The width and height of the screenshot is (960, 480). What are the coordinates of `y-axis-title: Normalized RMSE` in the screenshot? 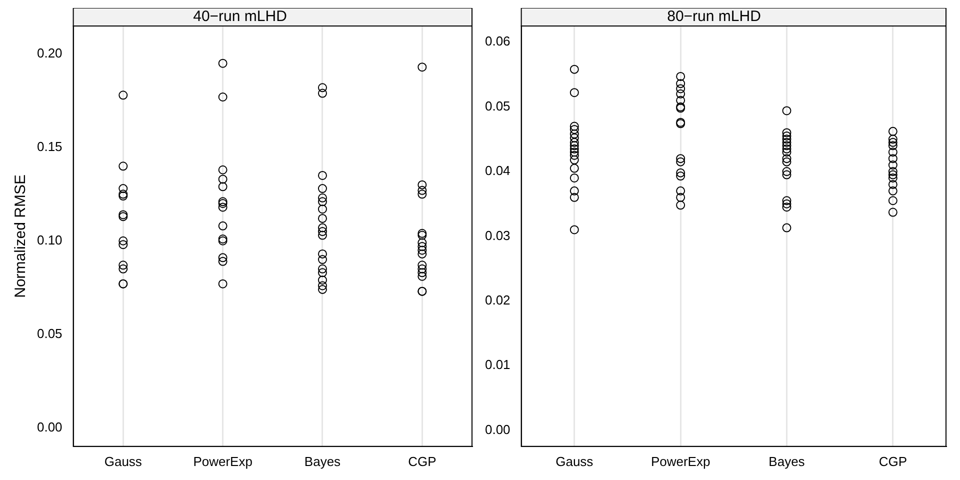 It's located at (21, 236).